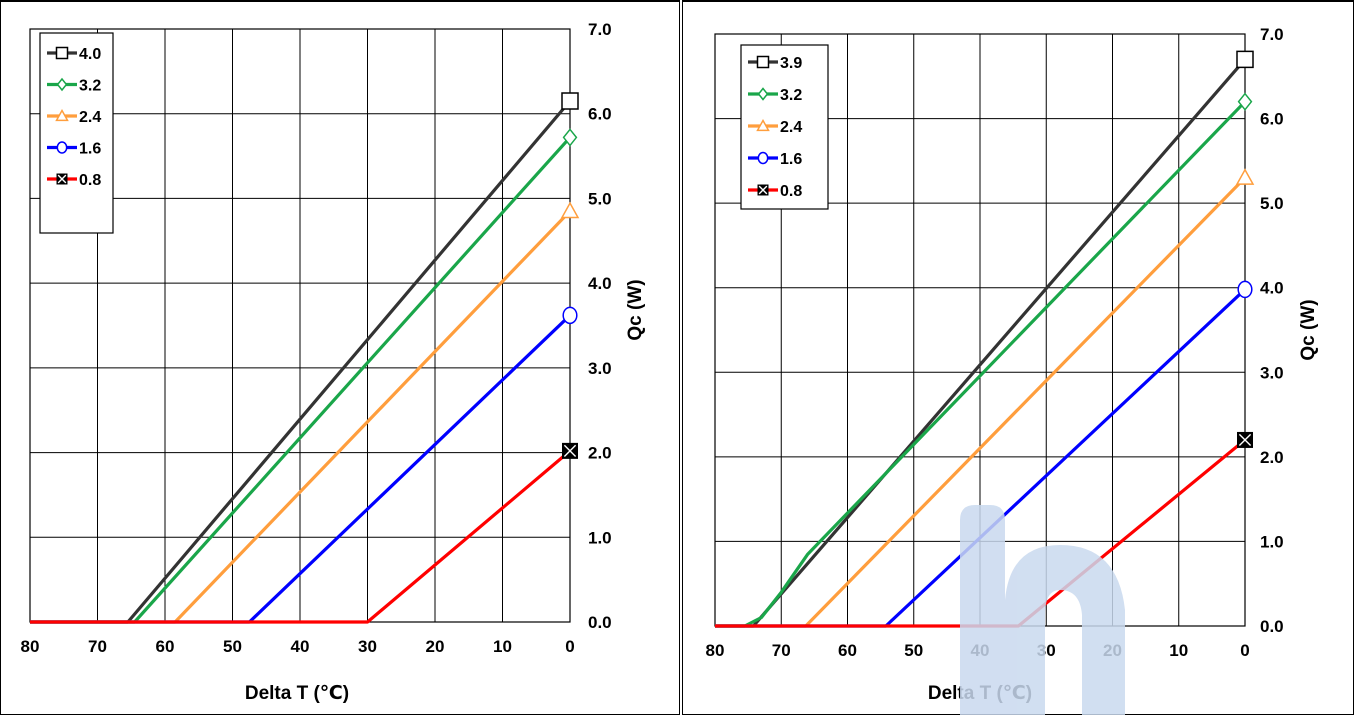  I want to click on legend-box, so click(76, 133).